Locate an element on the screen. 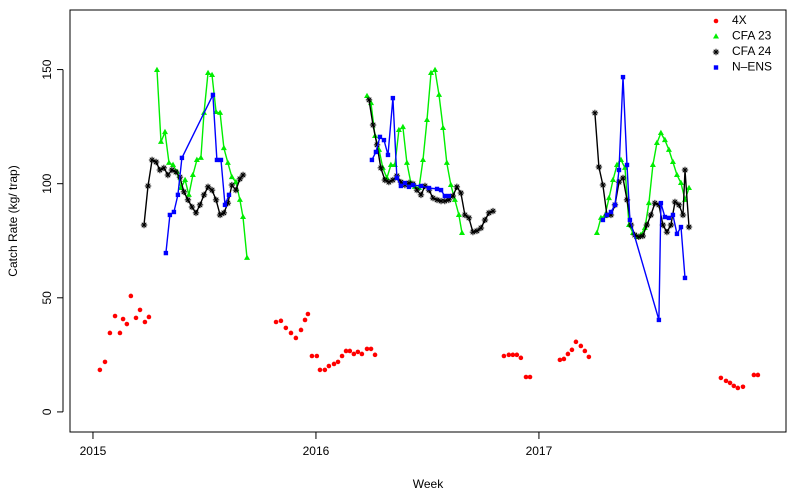 The height and width of the screenshot is (493, 787). legend-label: 4X is located at coordinates (739, 20).